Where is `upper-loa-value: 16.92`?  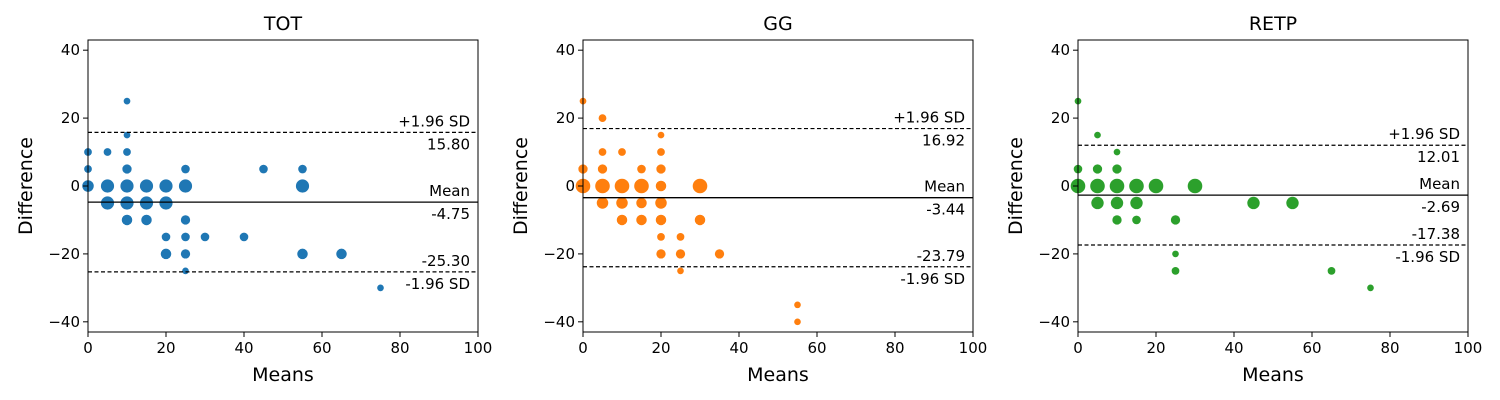
upper-loa-value: 16.92 is located at coordinates (943, 141).